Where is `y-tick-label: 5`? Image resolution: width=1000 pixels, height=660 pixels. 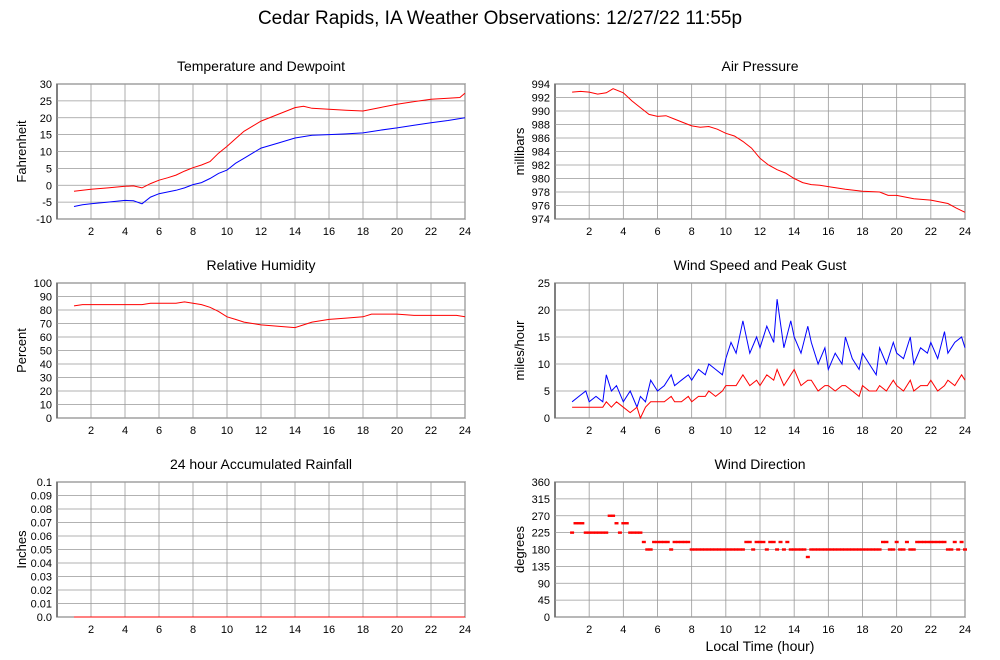
y-tick-label: 5 is located at coordinates (547, 392).